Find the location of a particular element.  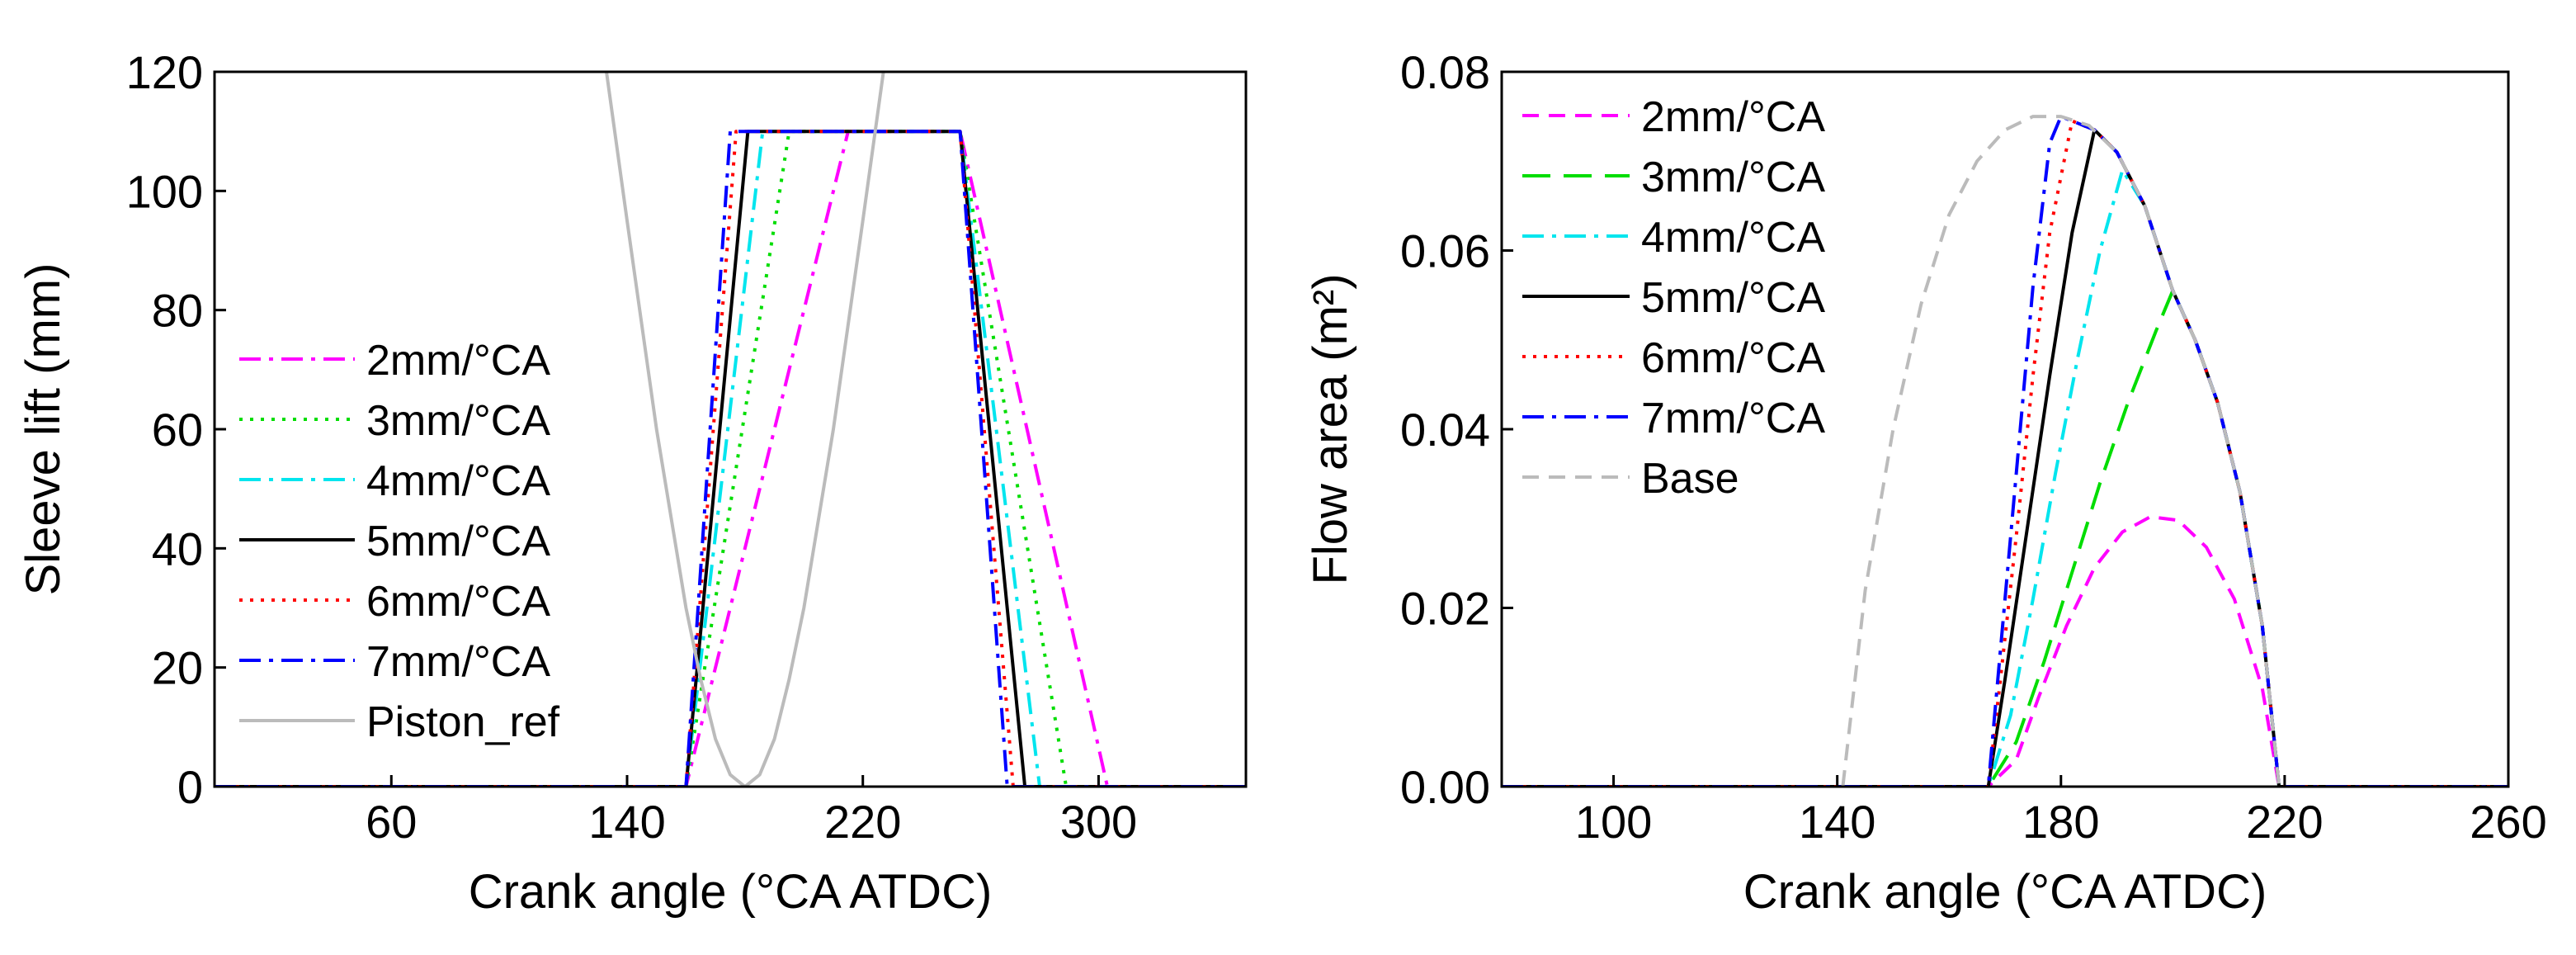

right-legend-label: 5mm/°CA is located at coordinates (1733, 298).